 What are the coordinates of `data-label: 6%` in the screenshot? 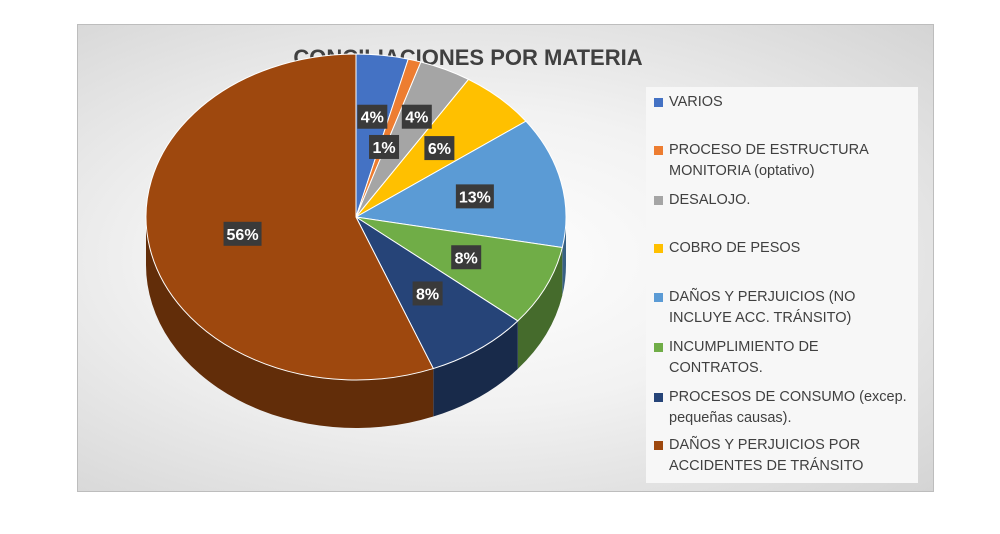 It's located at (439, 149).